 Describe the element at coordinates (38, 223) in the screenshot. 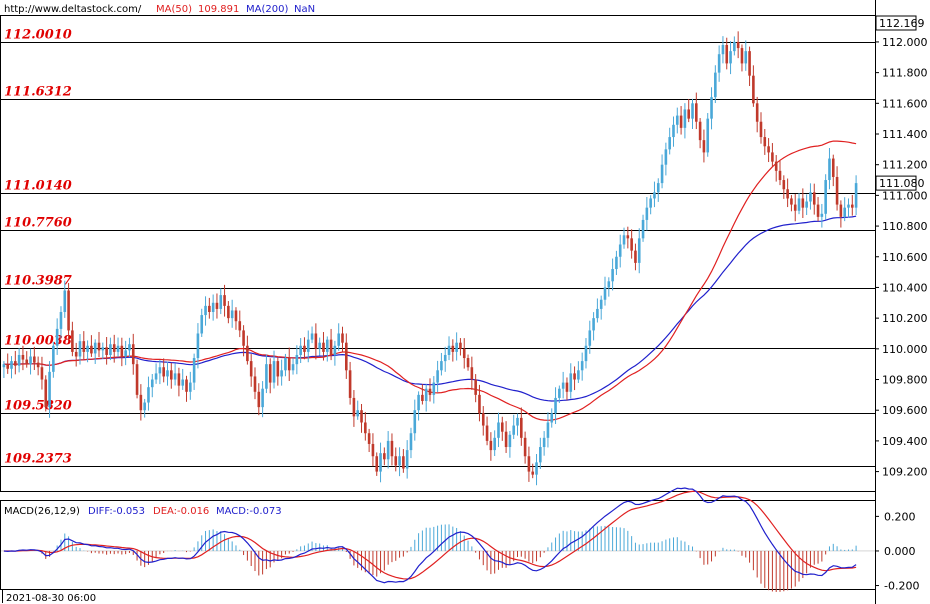

I see `level-label-3: 110.7760` at that location.